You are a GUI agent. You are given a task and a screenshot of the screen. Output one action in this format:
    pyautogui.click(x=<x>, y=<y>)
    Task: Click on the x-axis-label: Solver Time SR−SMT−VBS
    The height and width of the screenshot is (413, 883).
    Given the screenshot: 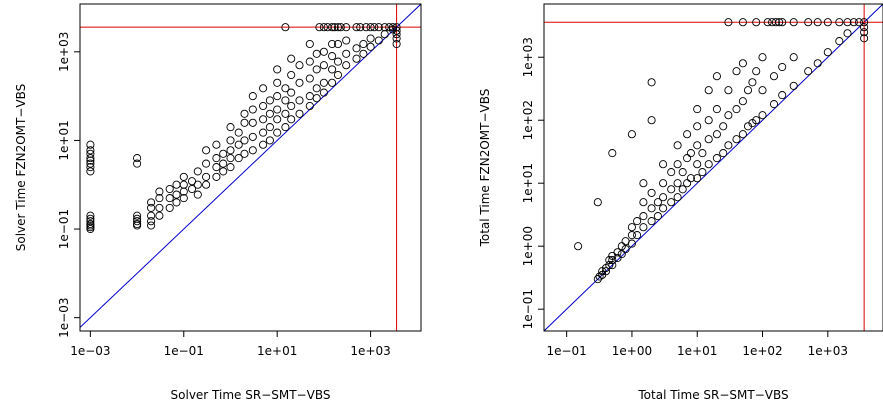 What is the action you would take?
    pyautogui.click(x=251, y=395)
    